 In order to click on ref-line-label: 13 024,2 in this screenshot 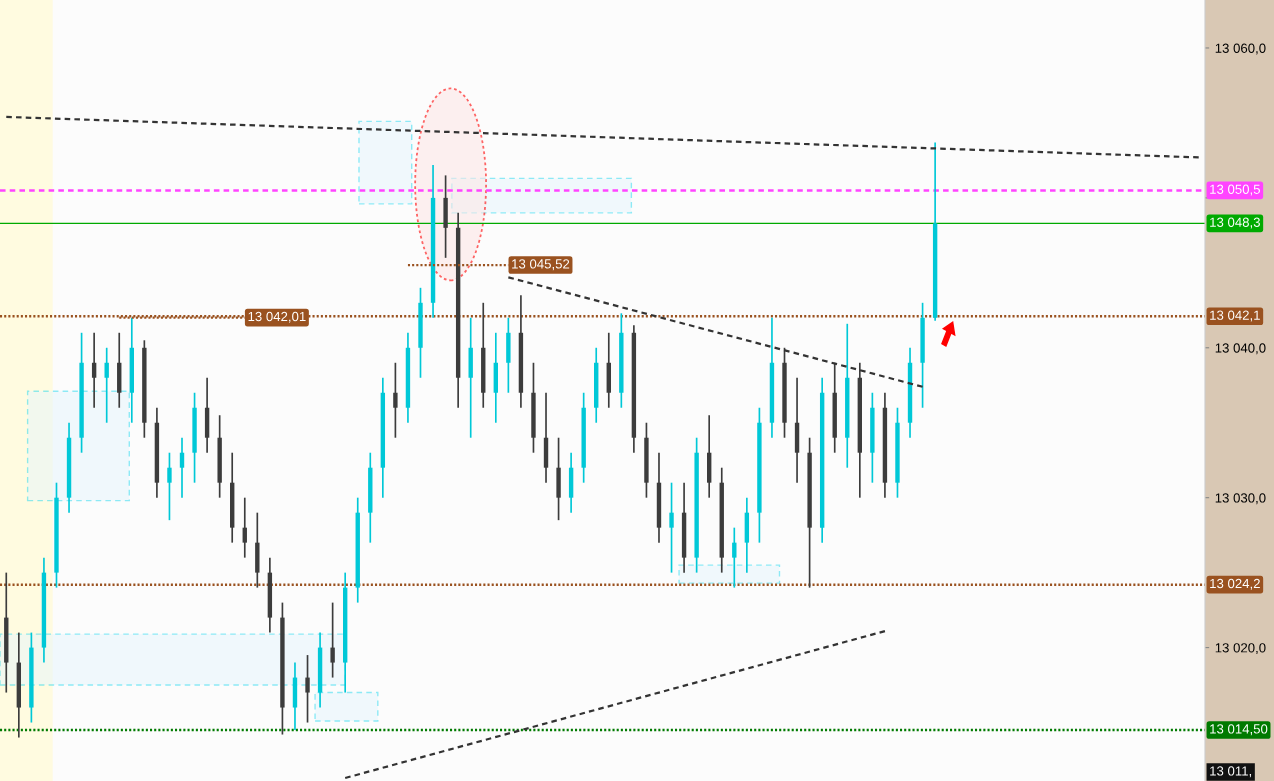, I will do `click(1235, 584)`.